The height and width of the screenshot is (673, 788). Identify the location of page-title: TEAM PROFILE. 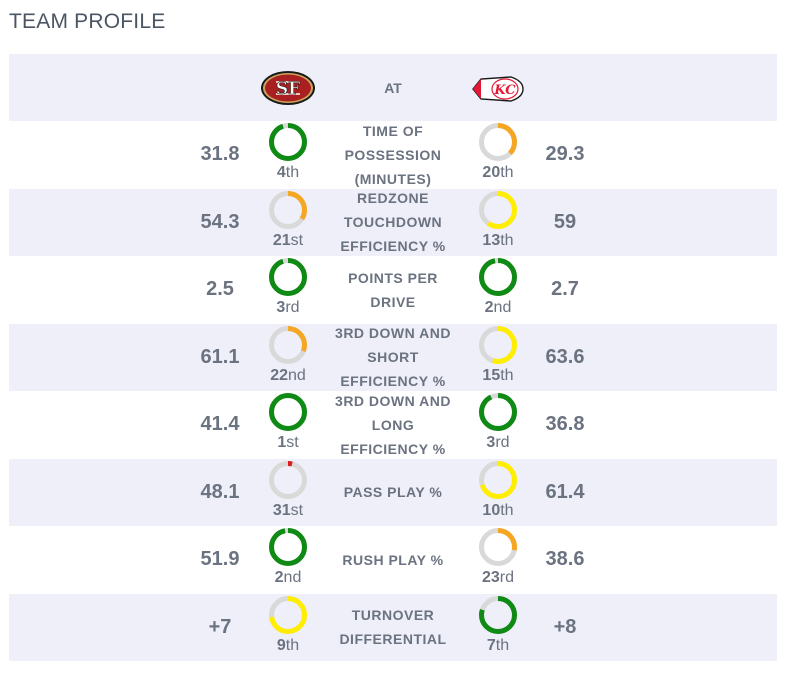
(87, 21).